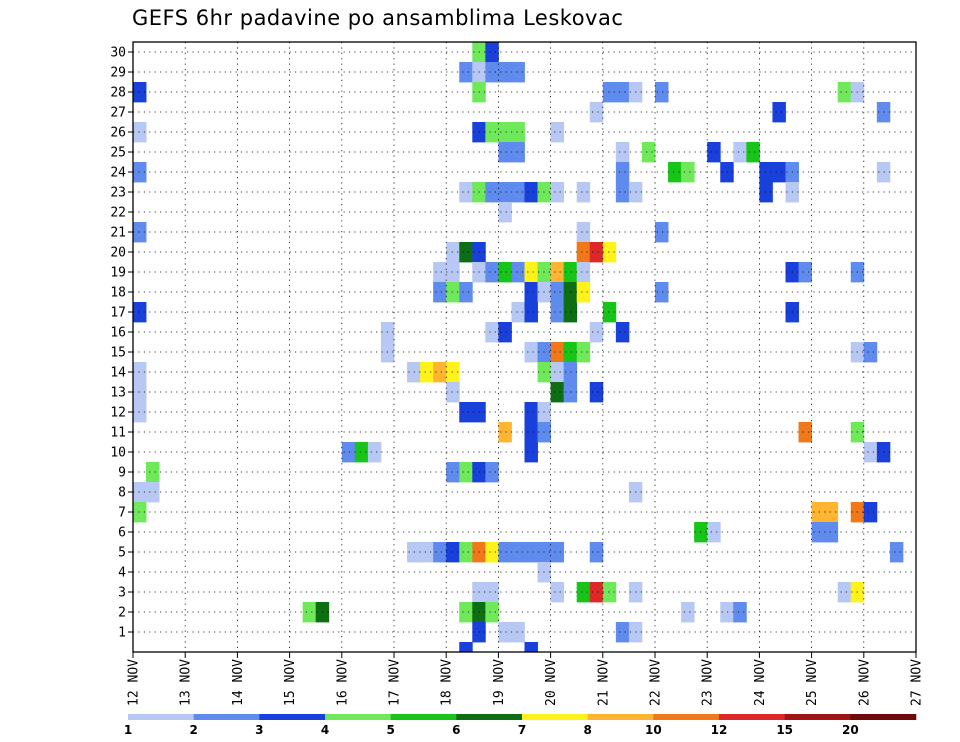  What do you see at coordinates (456, 730) in the screenshot?
I see `legend-label: 6` at bounding box center [456, 730].